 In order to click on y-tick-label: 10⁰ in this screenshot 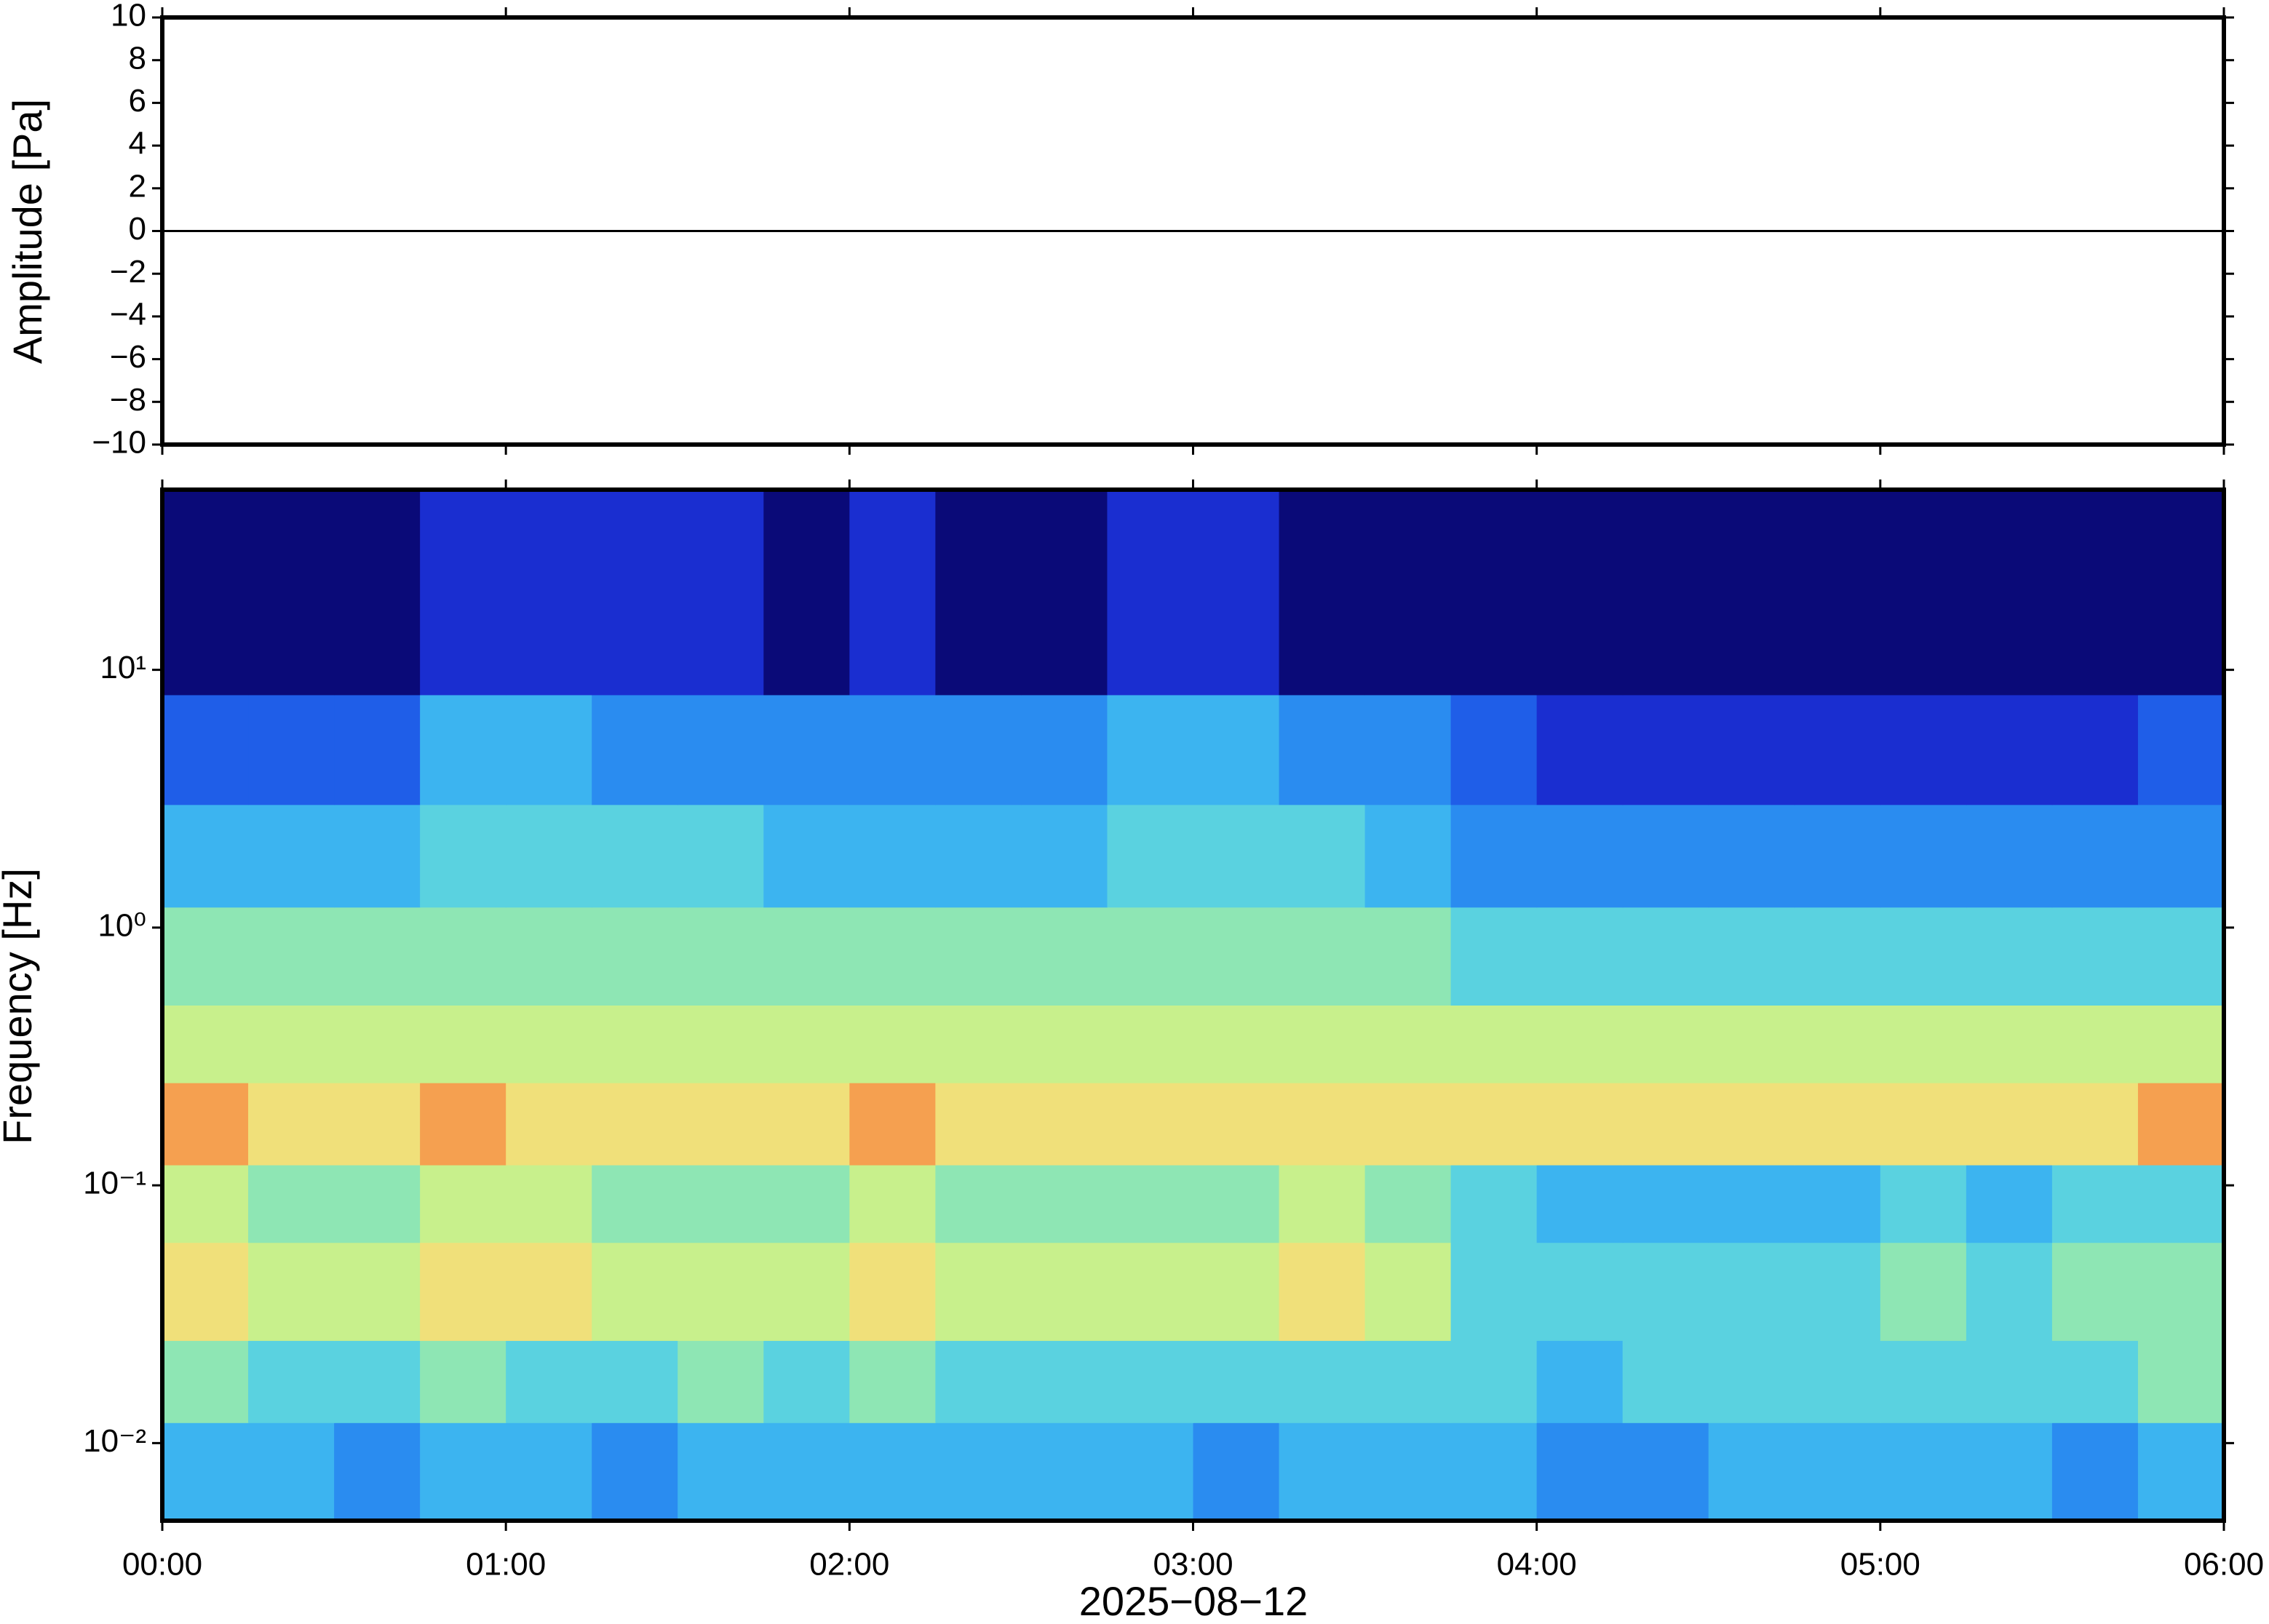, I will do `click(122, 925)`.